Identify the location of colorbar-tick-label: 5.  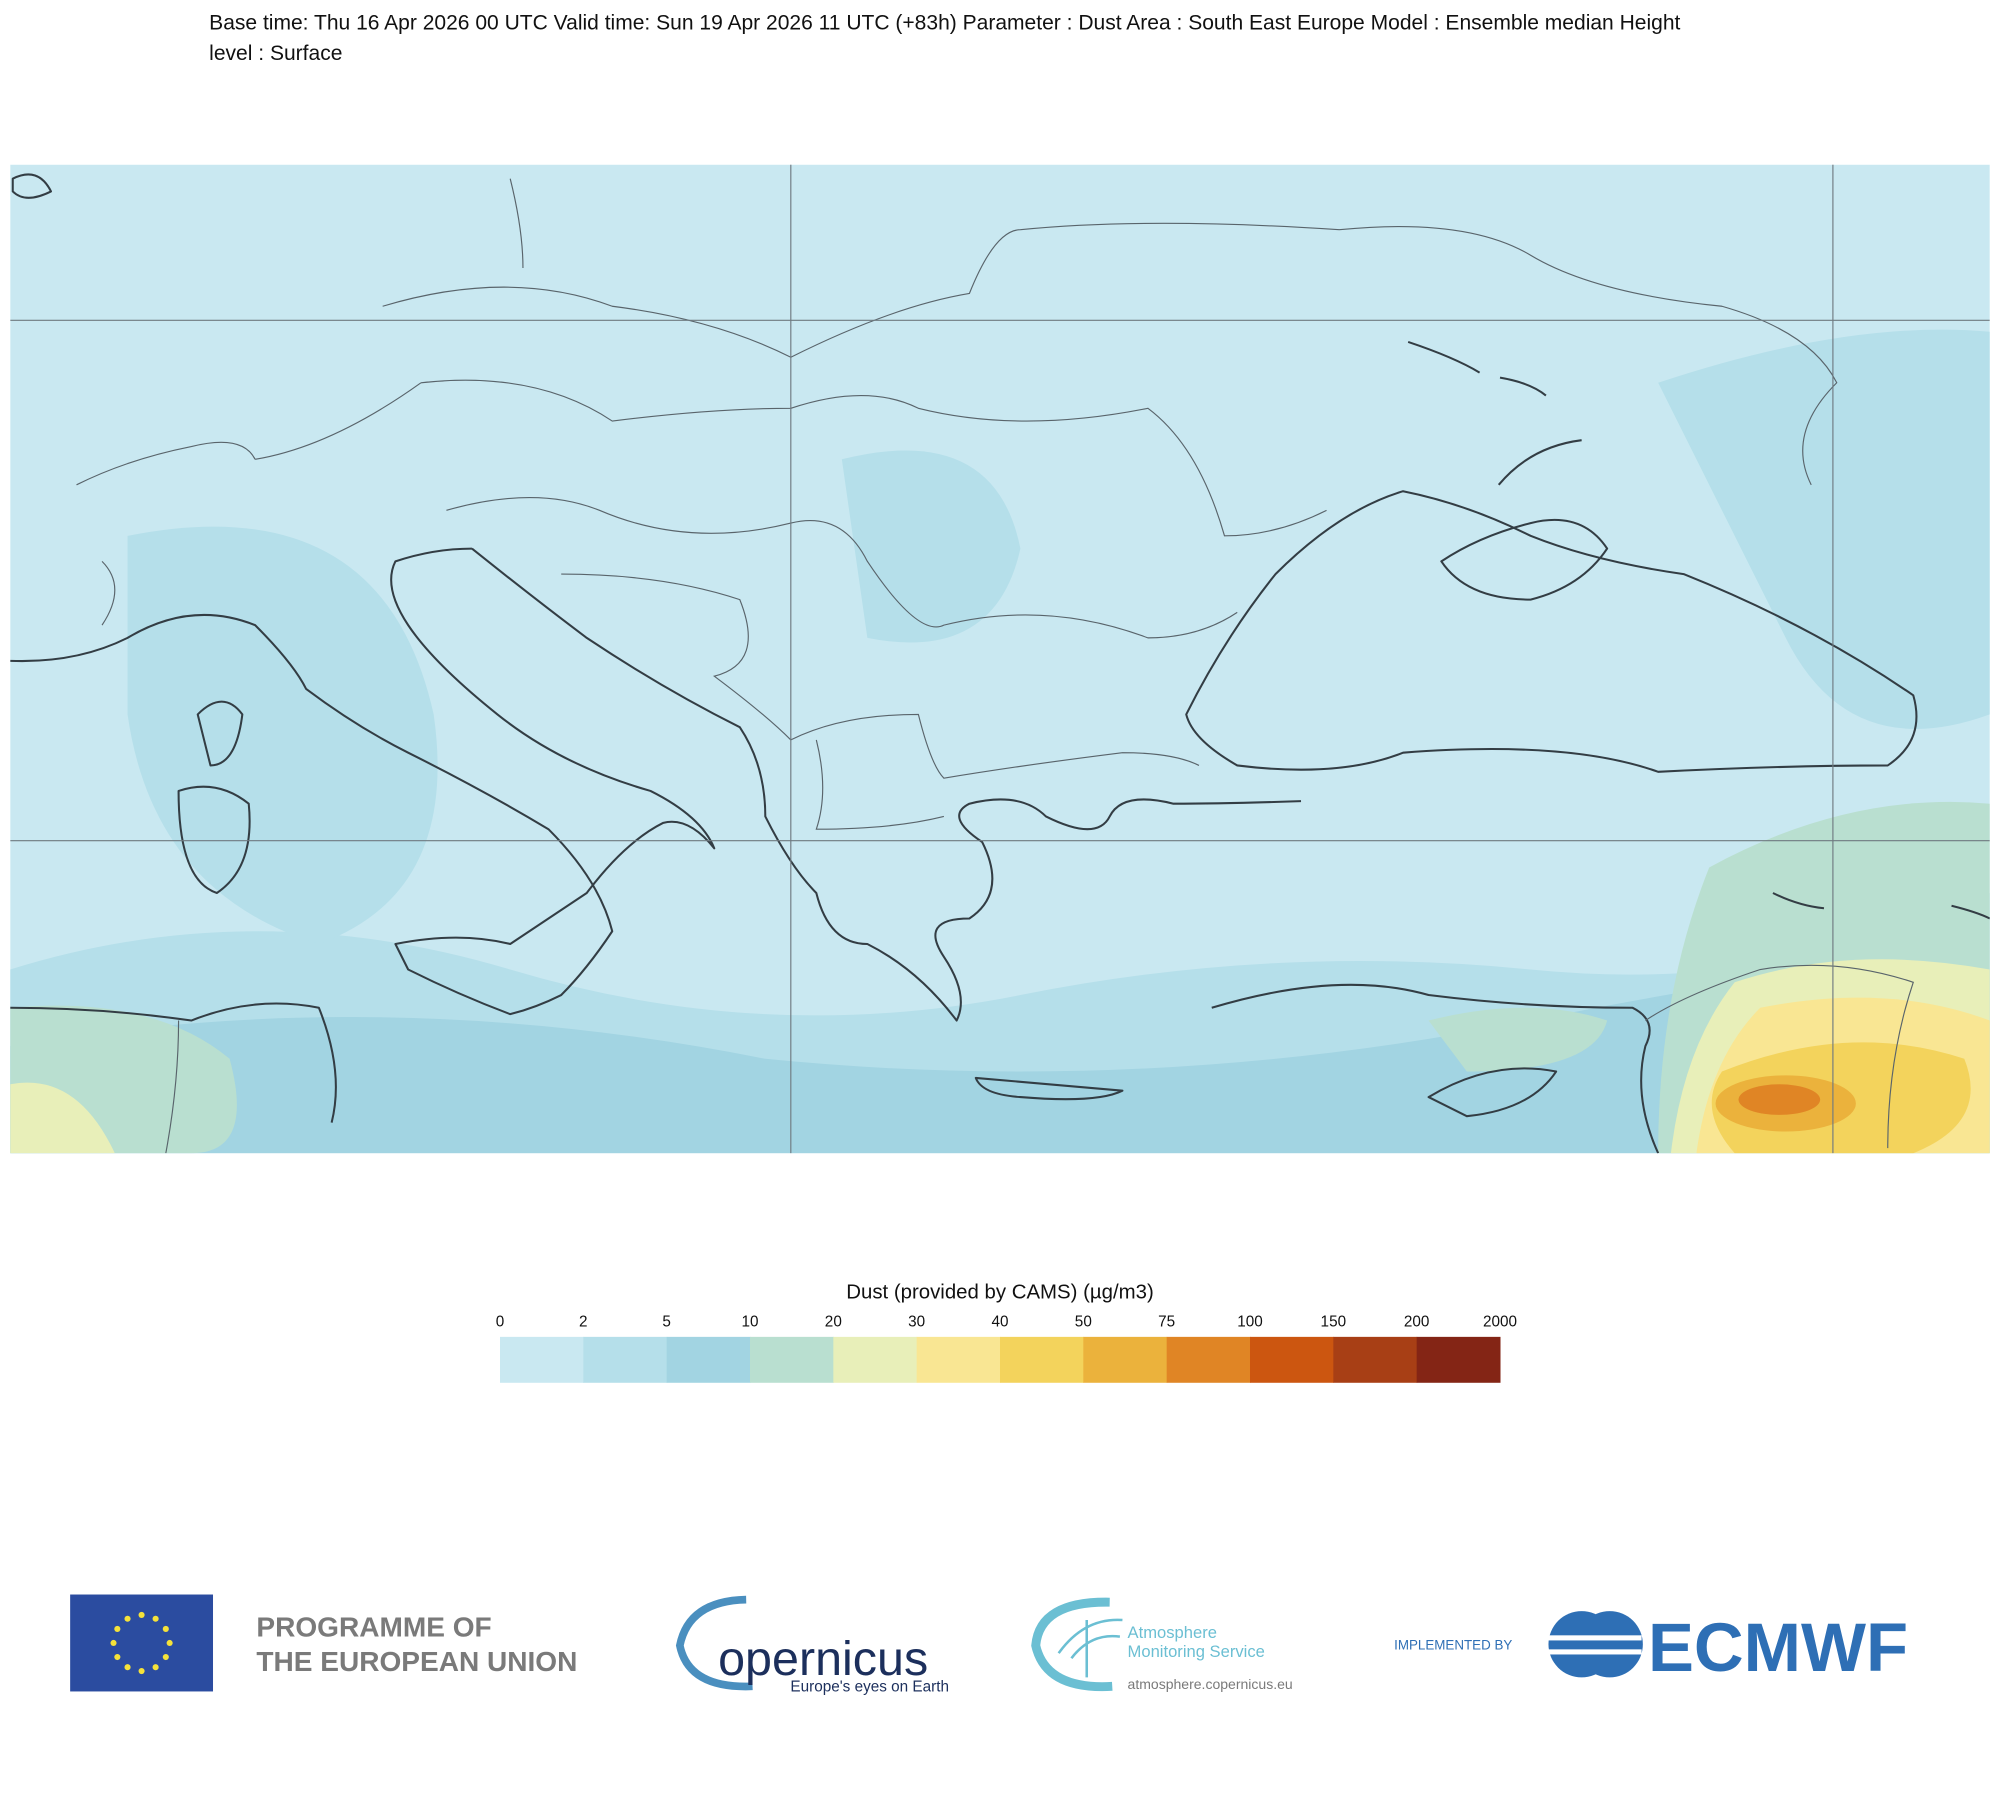
(666, 1322).